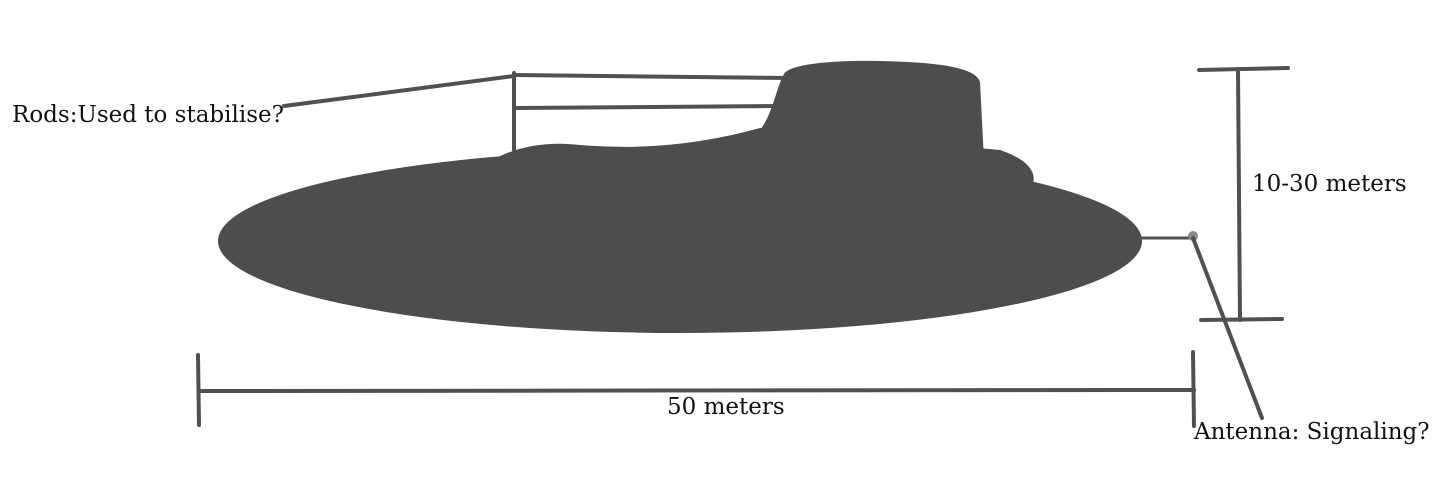 This screenshot has height=480, width=1442. What do you see at coordinates (1312, 432) in the screenshot?
I see `antenna-label: Antenna: Signaling?` at bounding box center [1312, 432].